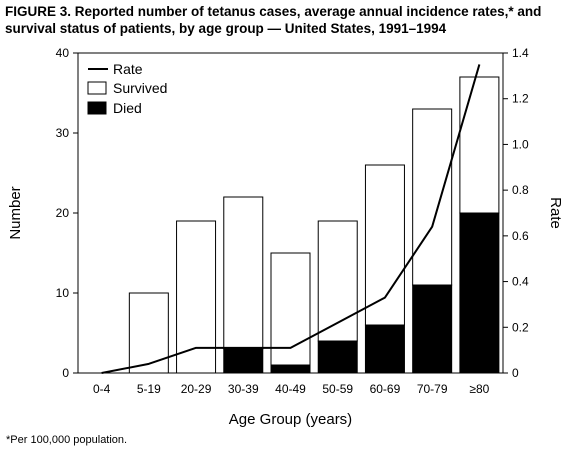  What do you see at coordinates (479, 389) in the screenshot?
I see `x-tick-label: ≥80` at bounding box center [479, 389].